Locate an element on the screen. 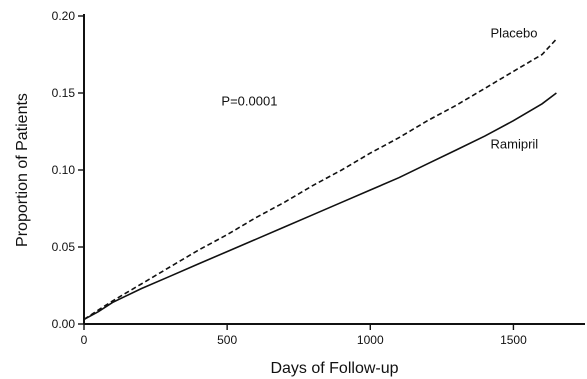 The image size is (587, 379). x-tick-label: 0 is located at coordinates (84, 340).